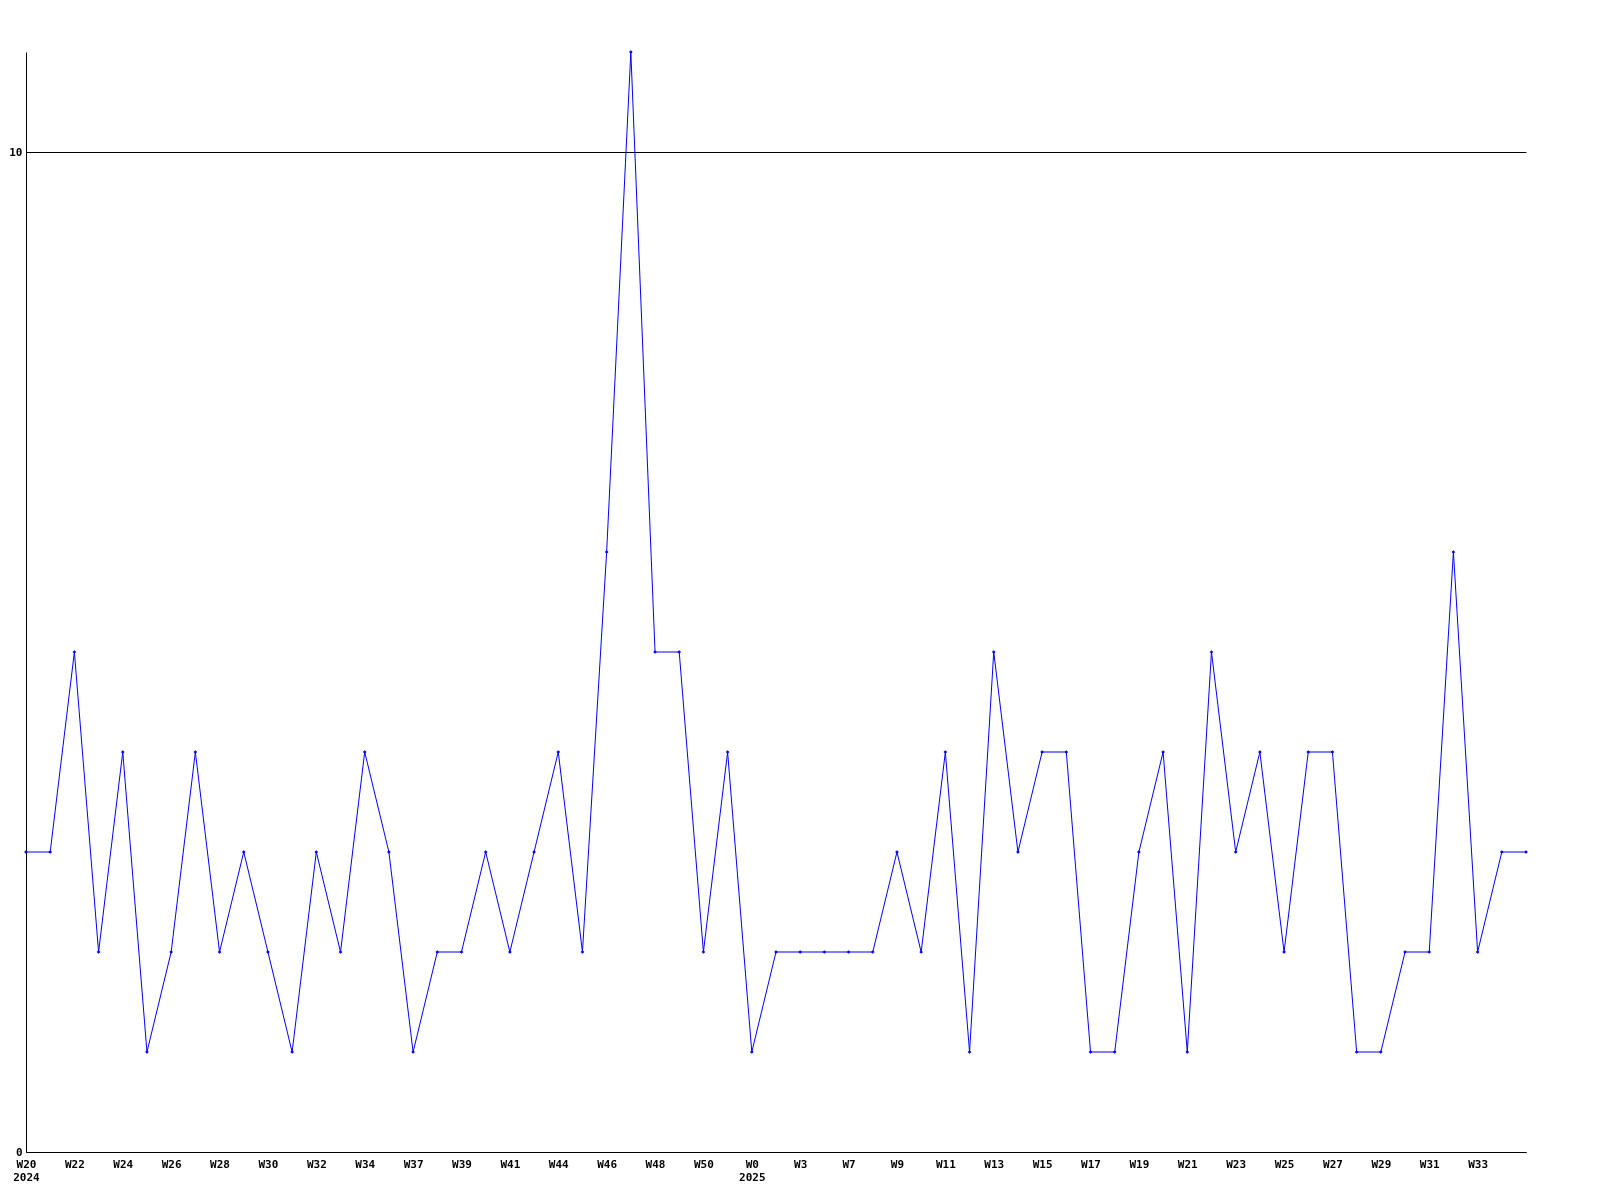 This screenshot has height=1200, width=1600. I want to click on x-tick-label: W27, so click(1333, 1164).